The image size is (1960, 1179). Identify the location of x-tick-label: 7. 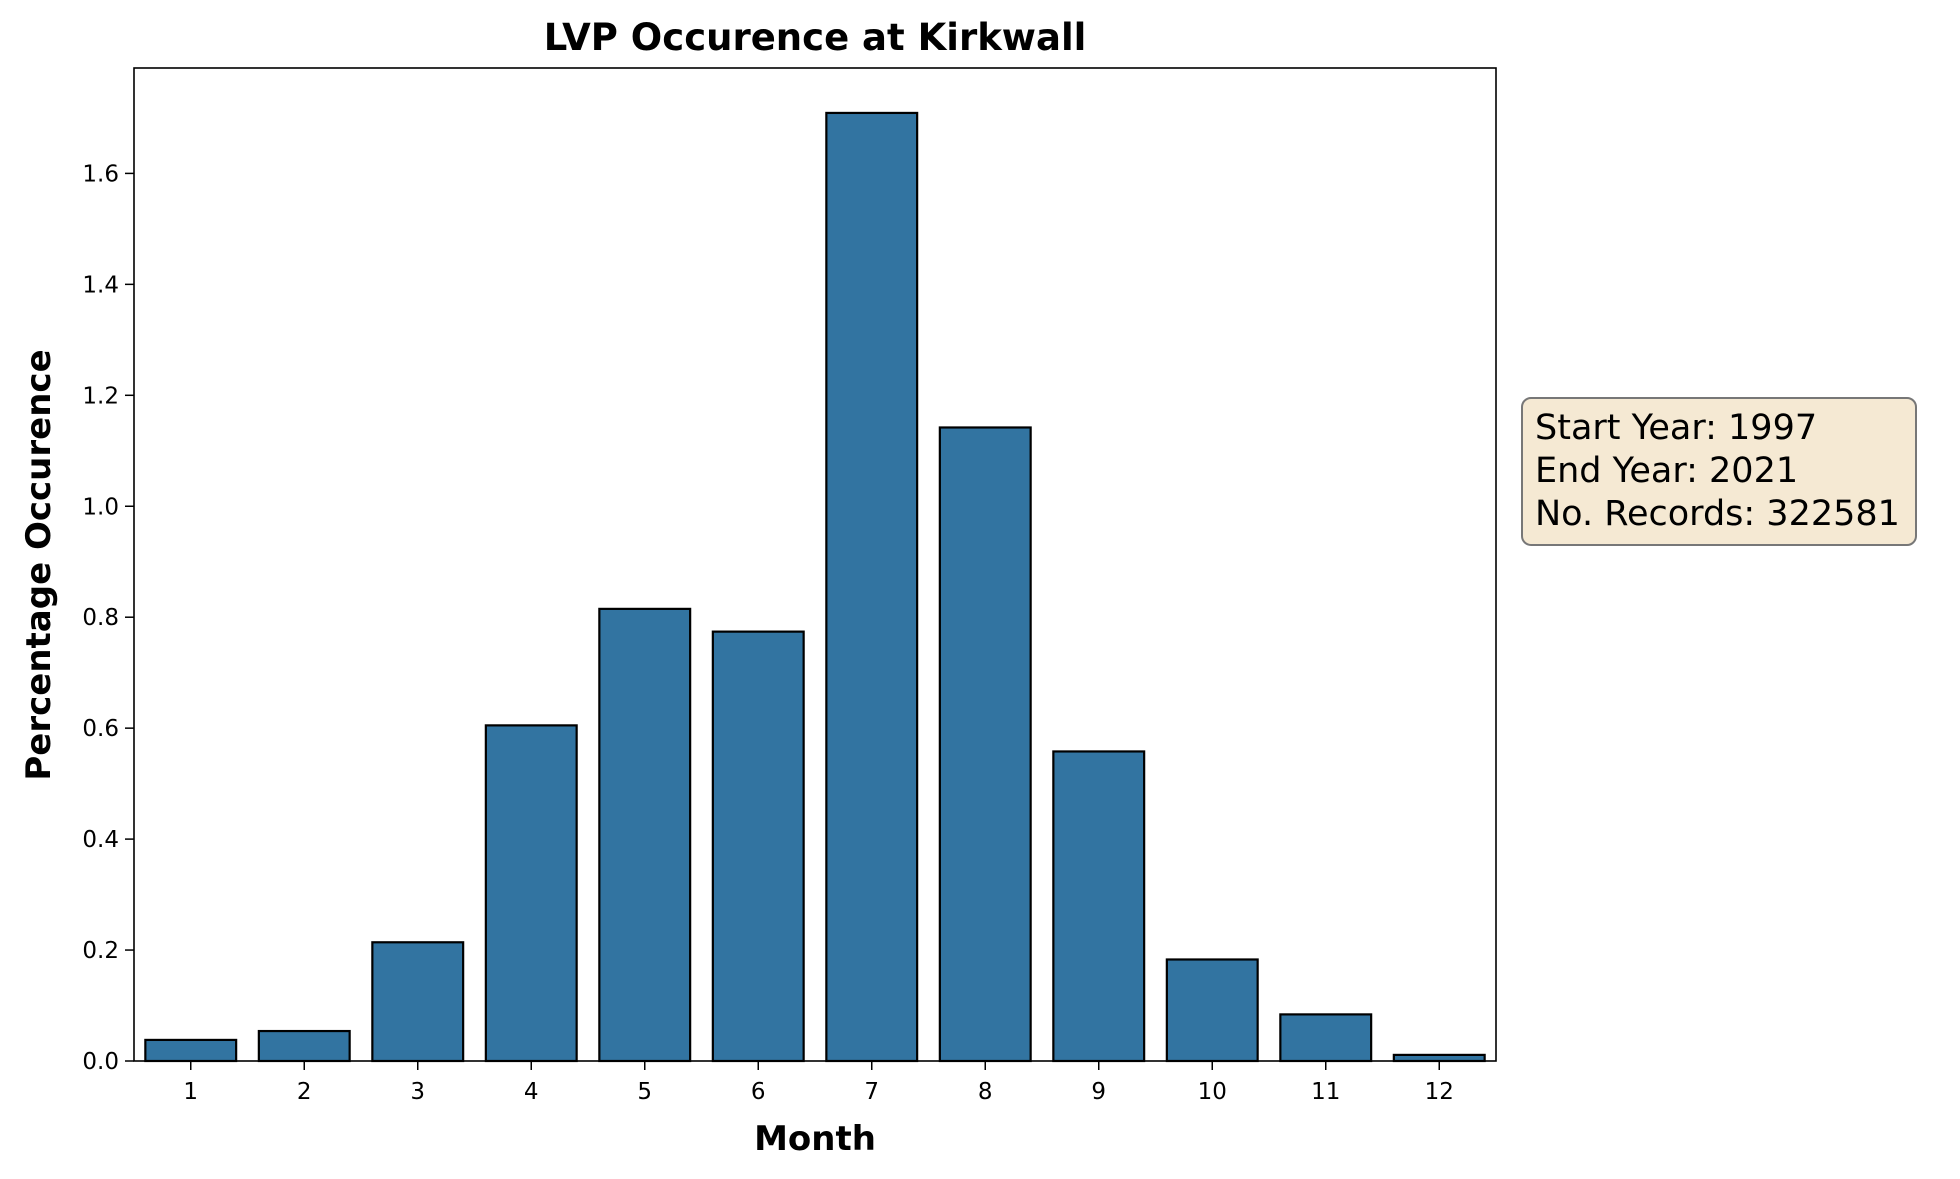
(871, 1092).